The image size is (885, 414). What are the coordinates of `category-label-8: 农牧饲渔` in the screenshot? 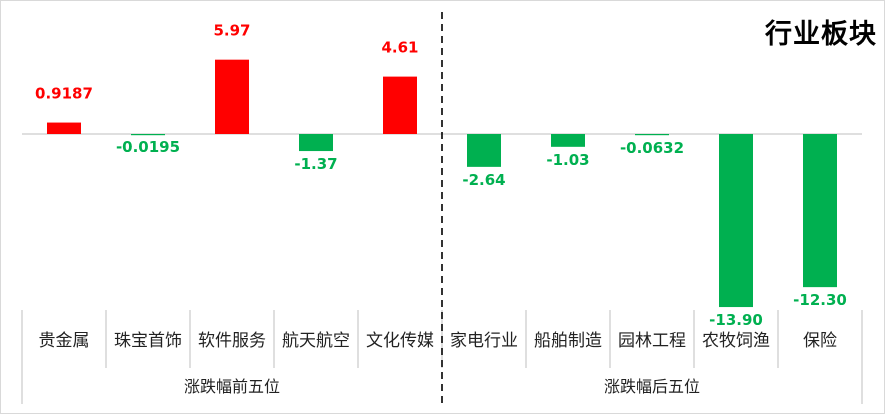 It's located at (736, 341).